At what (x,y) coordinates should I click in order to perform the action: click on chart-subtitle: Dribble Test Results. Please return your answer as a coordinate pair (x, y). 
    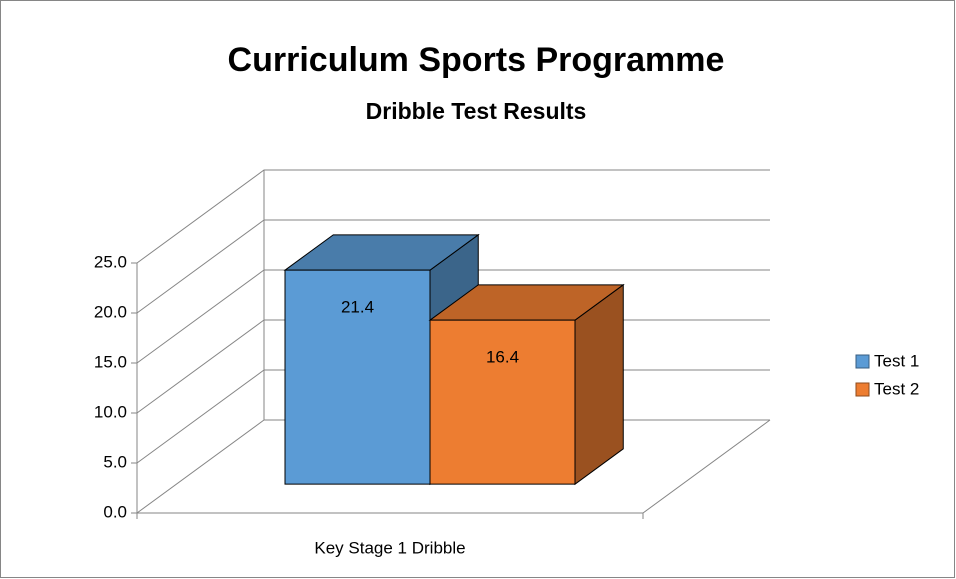
    Looking at the image, I should click on (476, 111).